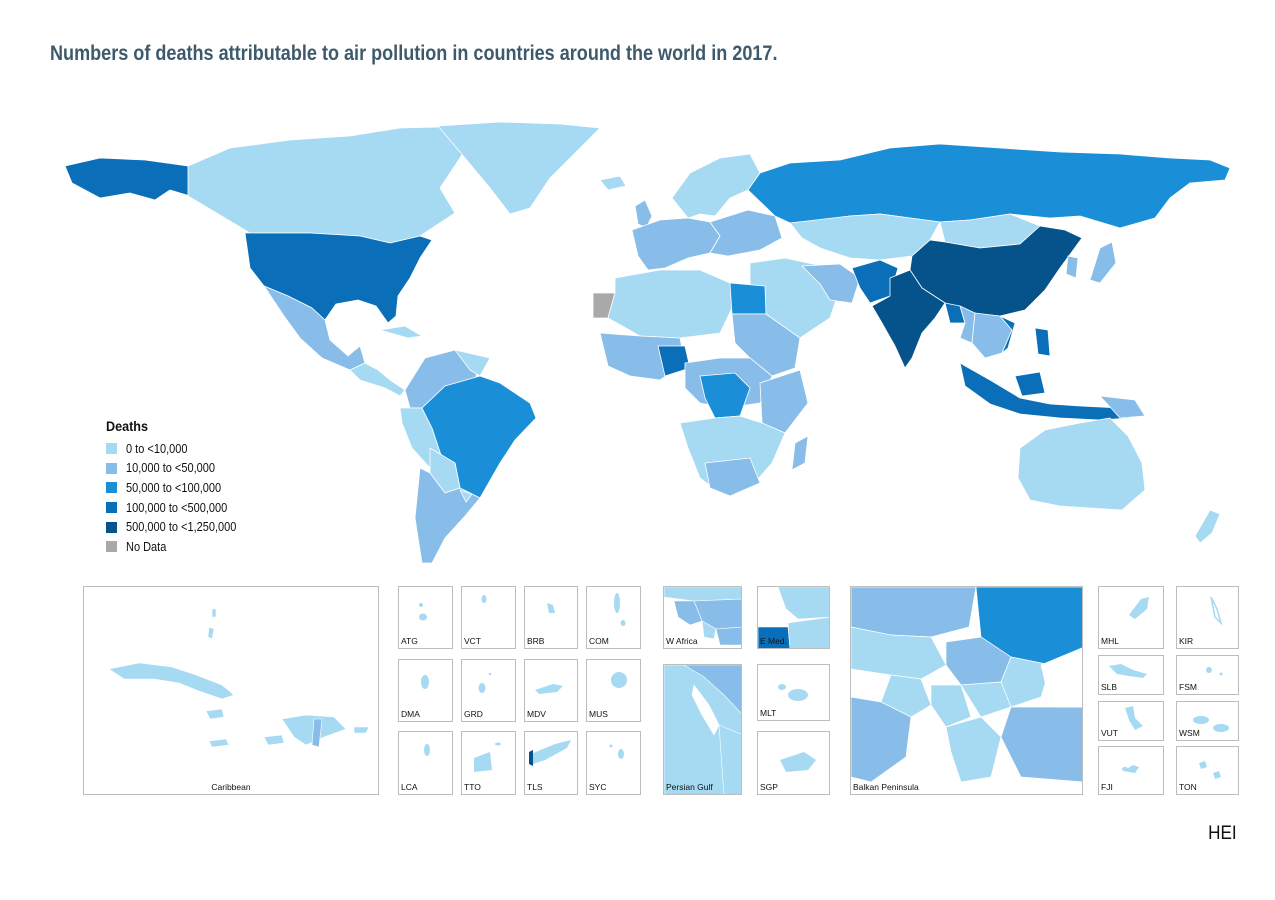  Describe the element at coordinates (598, 787) in the screenshot. I see `inset-label: SYC` at that location.